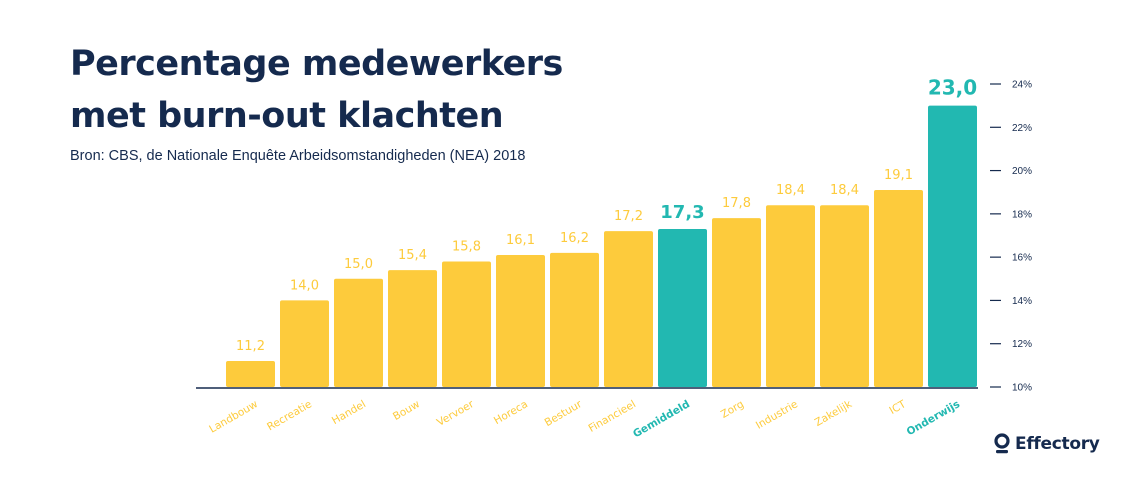 The height and width of the screenshot is (480, 1140). I want to click on bar-value-label: 14,0, so click(304, 285).